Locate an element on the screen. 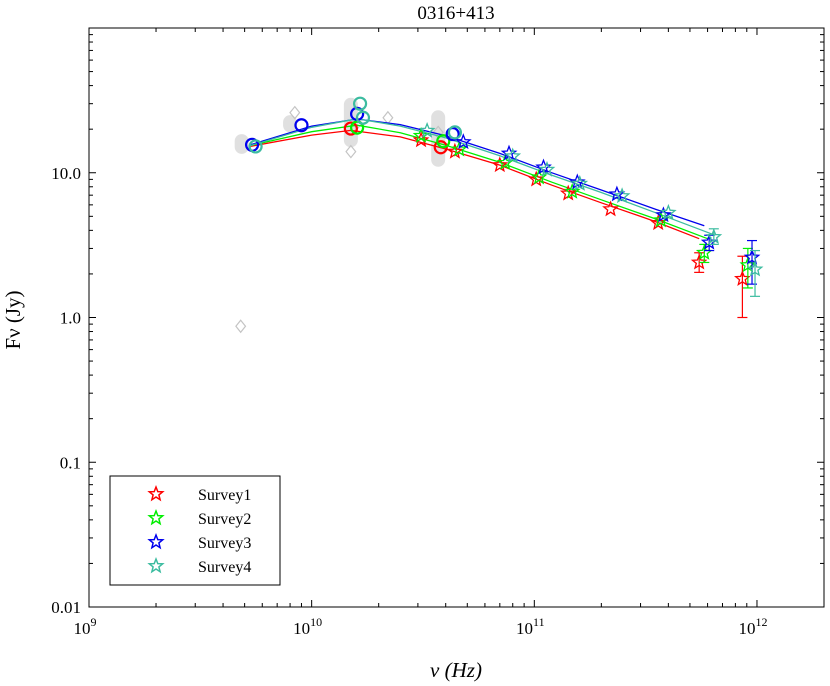 The image size is (830, 686). fit-curve-survey2 is located at coordinates (479, 182).